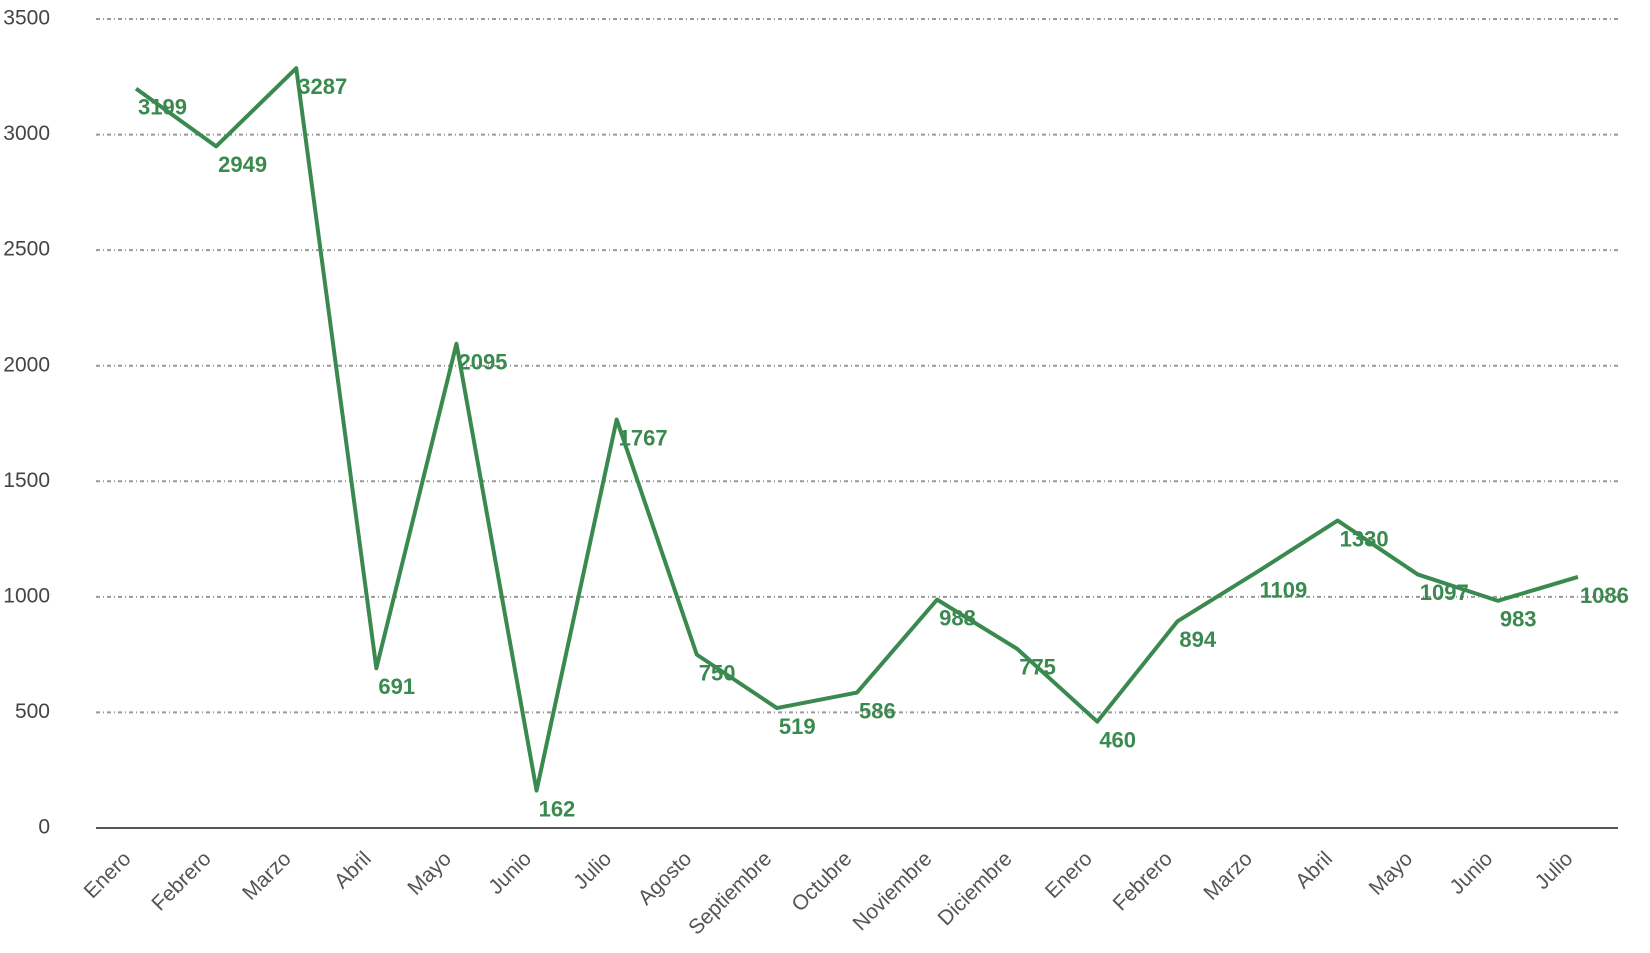  What do you see at coordinates (242, 164) in the screenshot?
I see `data-label: 2949` at bounding box center [242, 164].